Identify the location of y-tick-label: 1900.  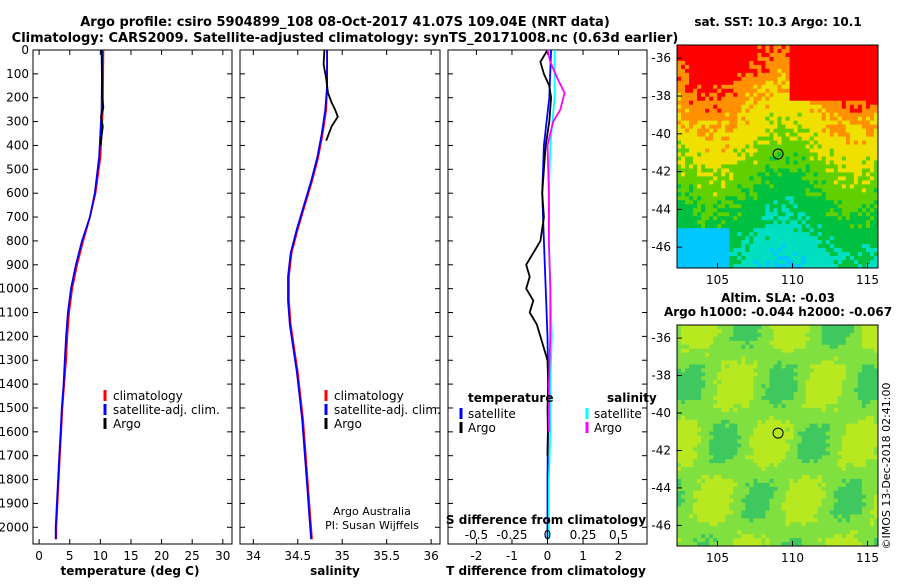
(14, 503).